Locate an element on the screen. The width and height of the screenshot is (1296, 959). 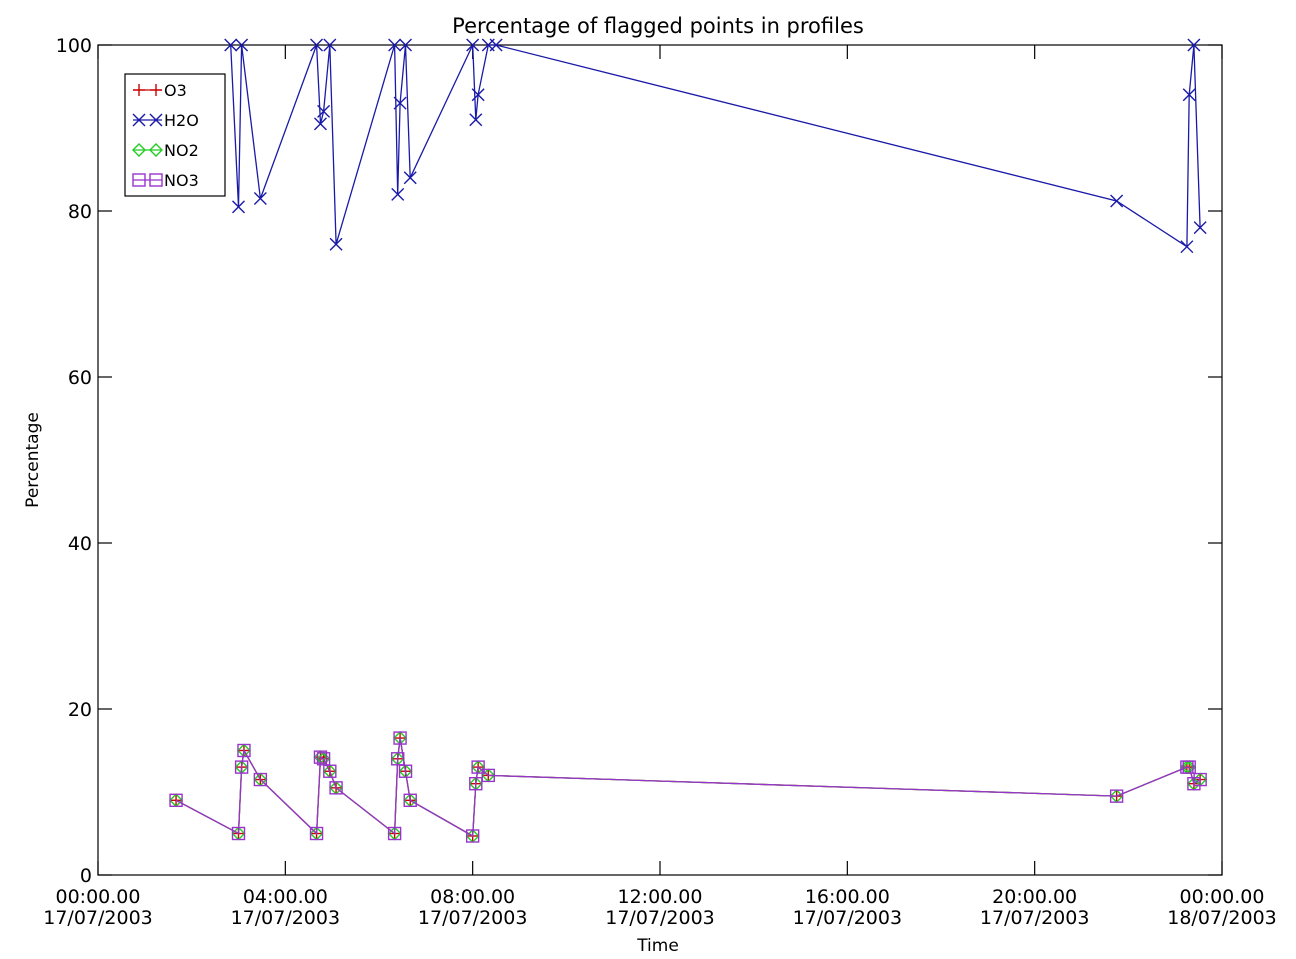
legend-entry-no3: NO3 is located at coordinates (165, 180).